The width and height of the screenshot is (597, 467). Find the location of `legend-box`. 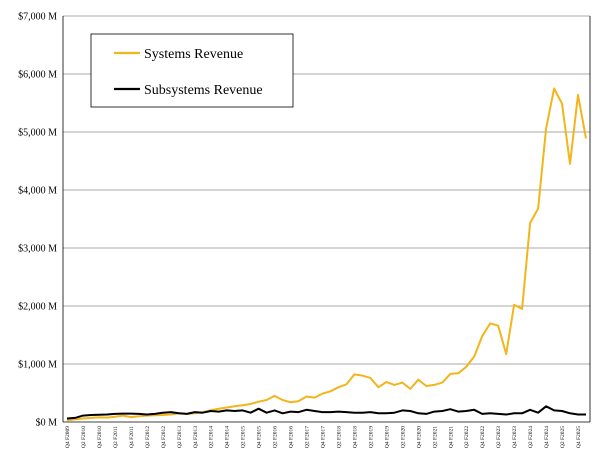

legend-box is located at coordinates (192, 70).